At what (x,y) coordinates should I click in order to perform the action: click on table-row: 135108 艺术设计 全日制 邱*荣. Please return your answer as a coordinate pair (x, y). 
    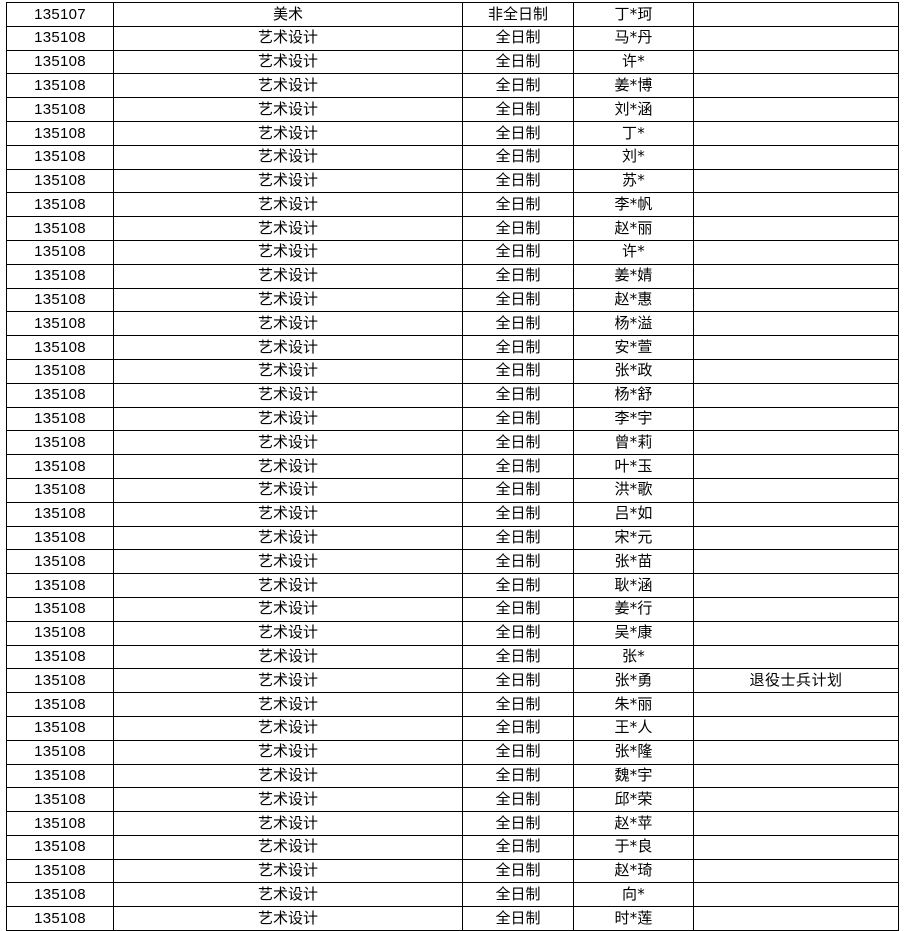
    Looking at the image, I should click on (452, 800).